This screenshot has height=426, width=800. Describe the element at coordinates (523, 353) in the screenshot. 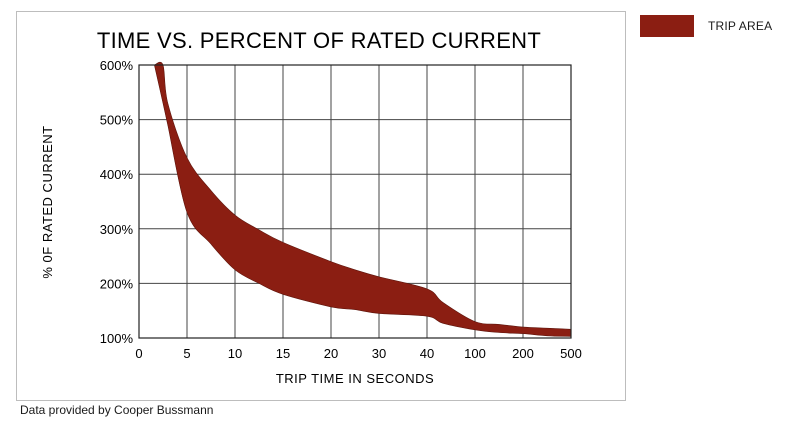

I see `x-tick-label: 200` at that location.